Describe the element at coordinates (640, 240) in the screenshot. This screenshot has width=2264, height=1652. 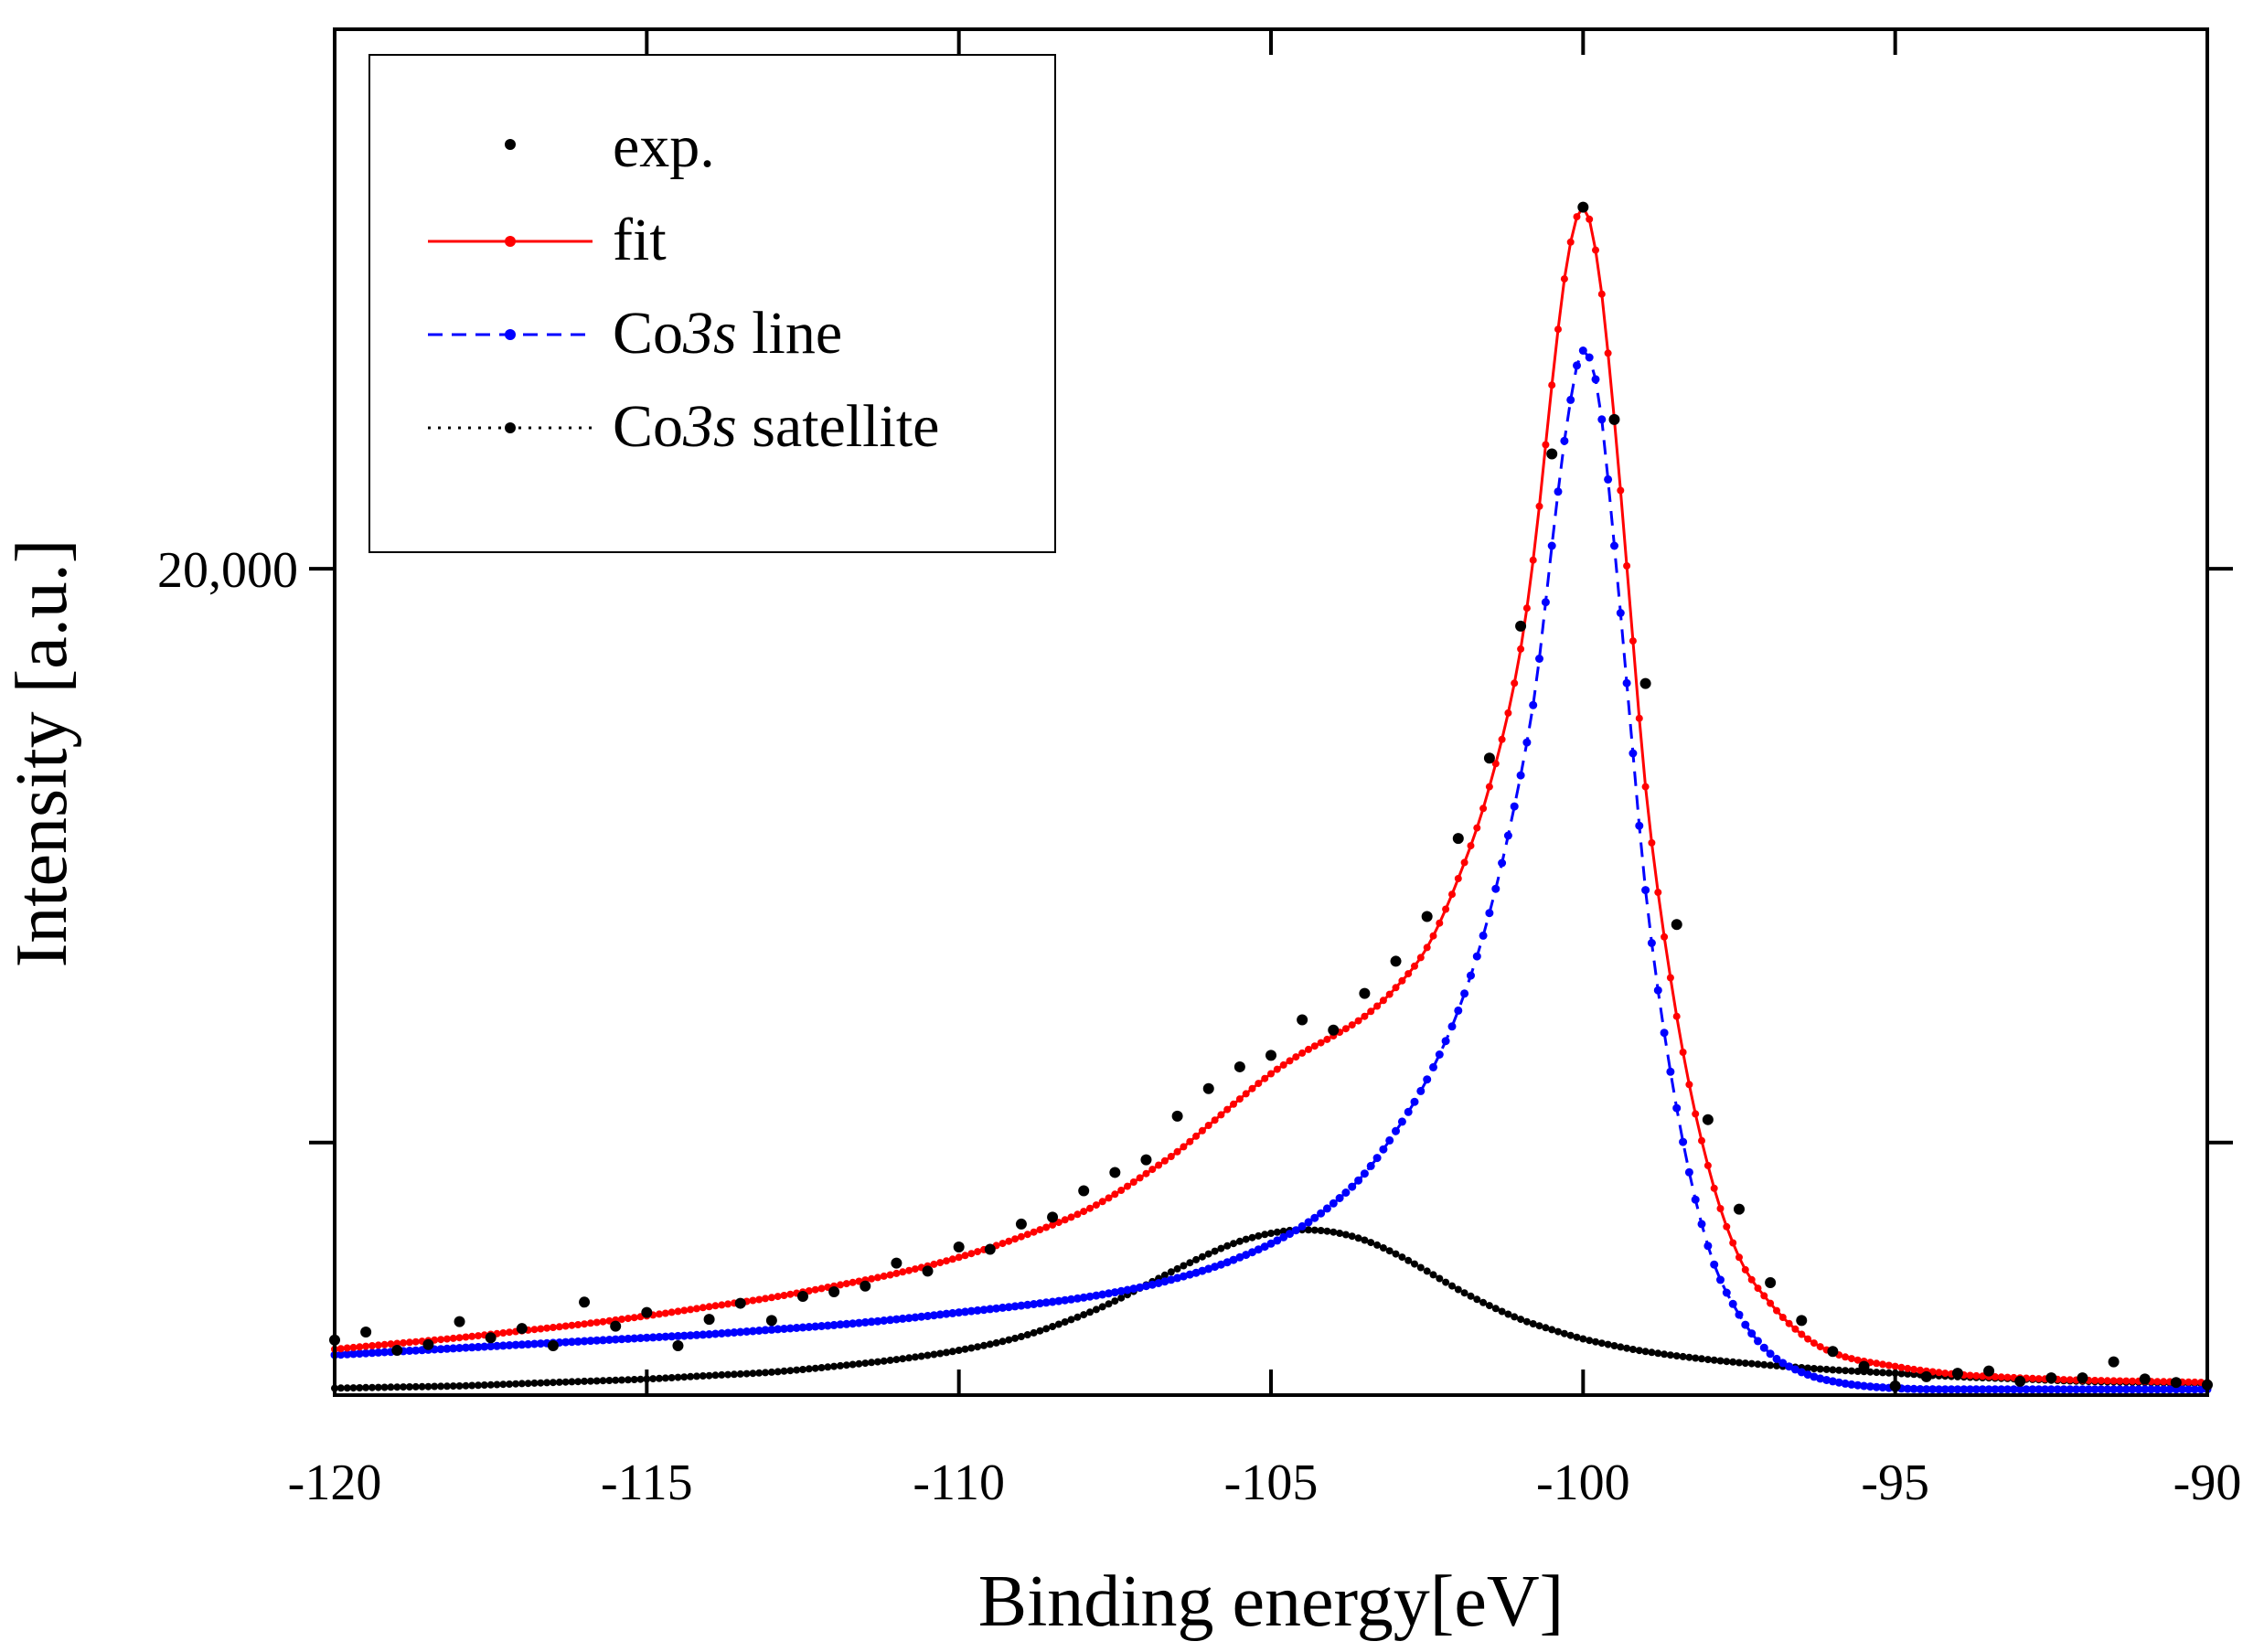
I see `legend-label: fit` at that location.